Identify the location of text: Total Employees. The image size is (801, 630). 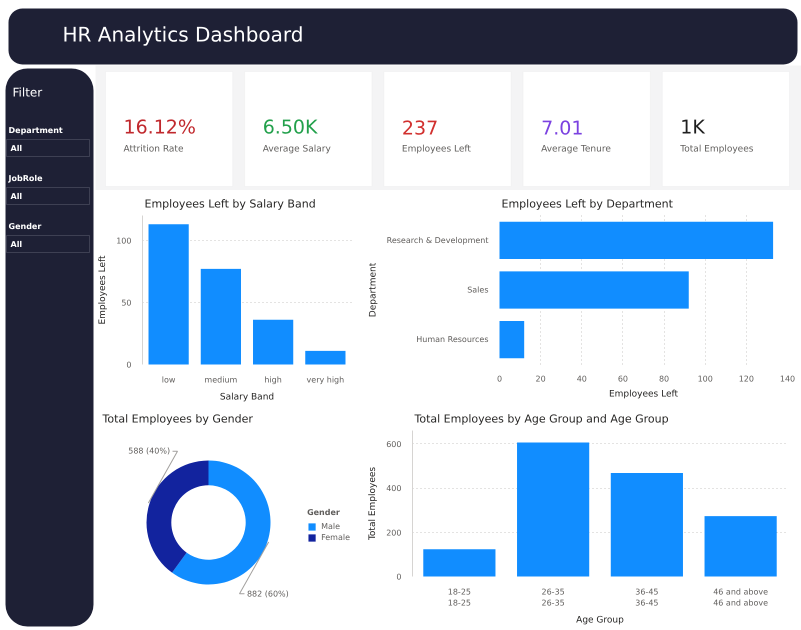
(716, 149).